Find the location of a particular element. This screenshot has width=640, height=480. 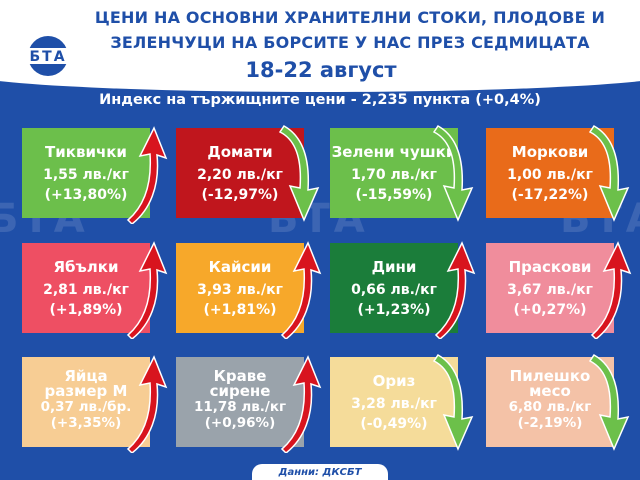

price-tile: Ябълки 2,81 лв./кг (+1,89%) is located at coordinates (86, 288).